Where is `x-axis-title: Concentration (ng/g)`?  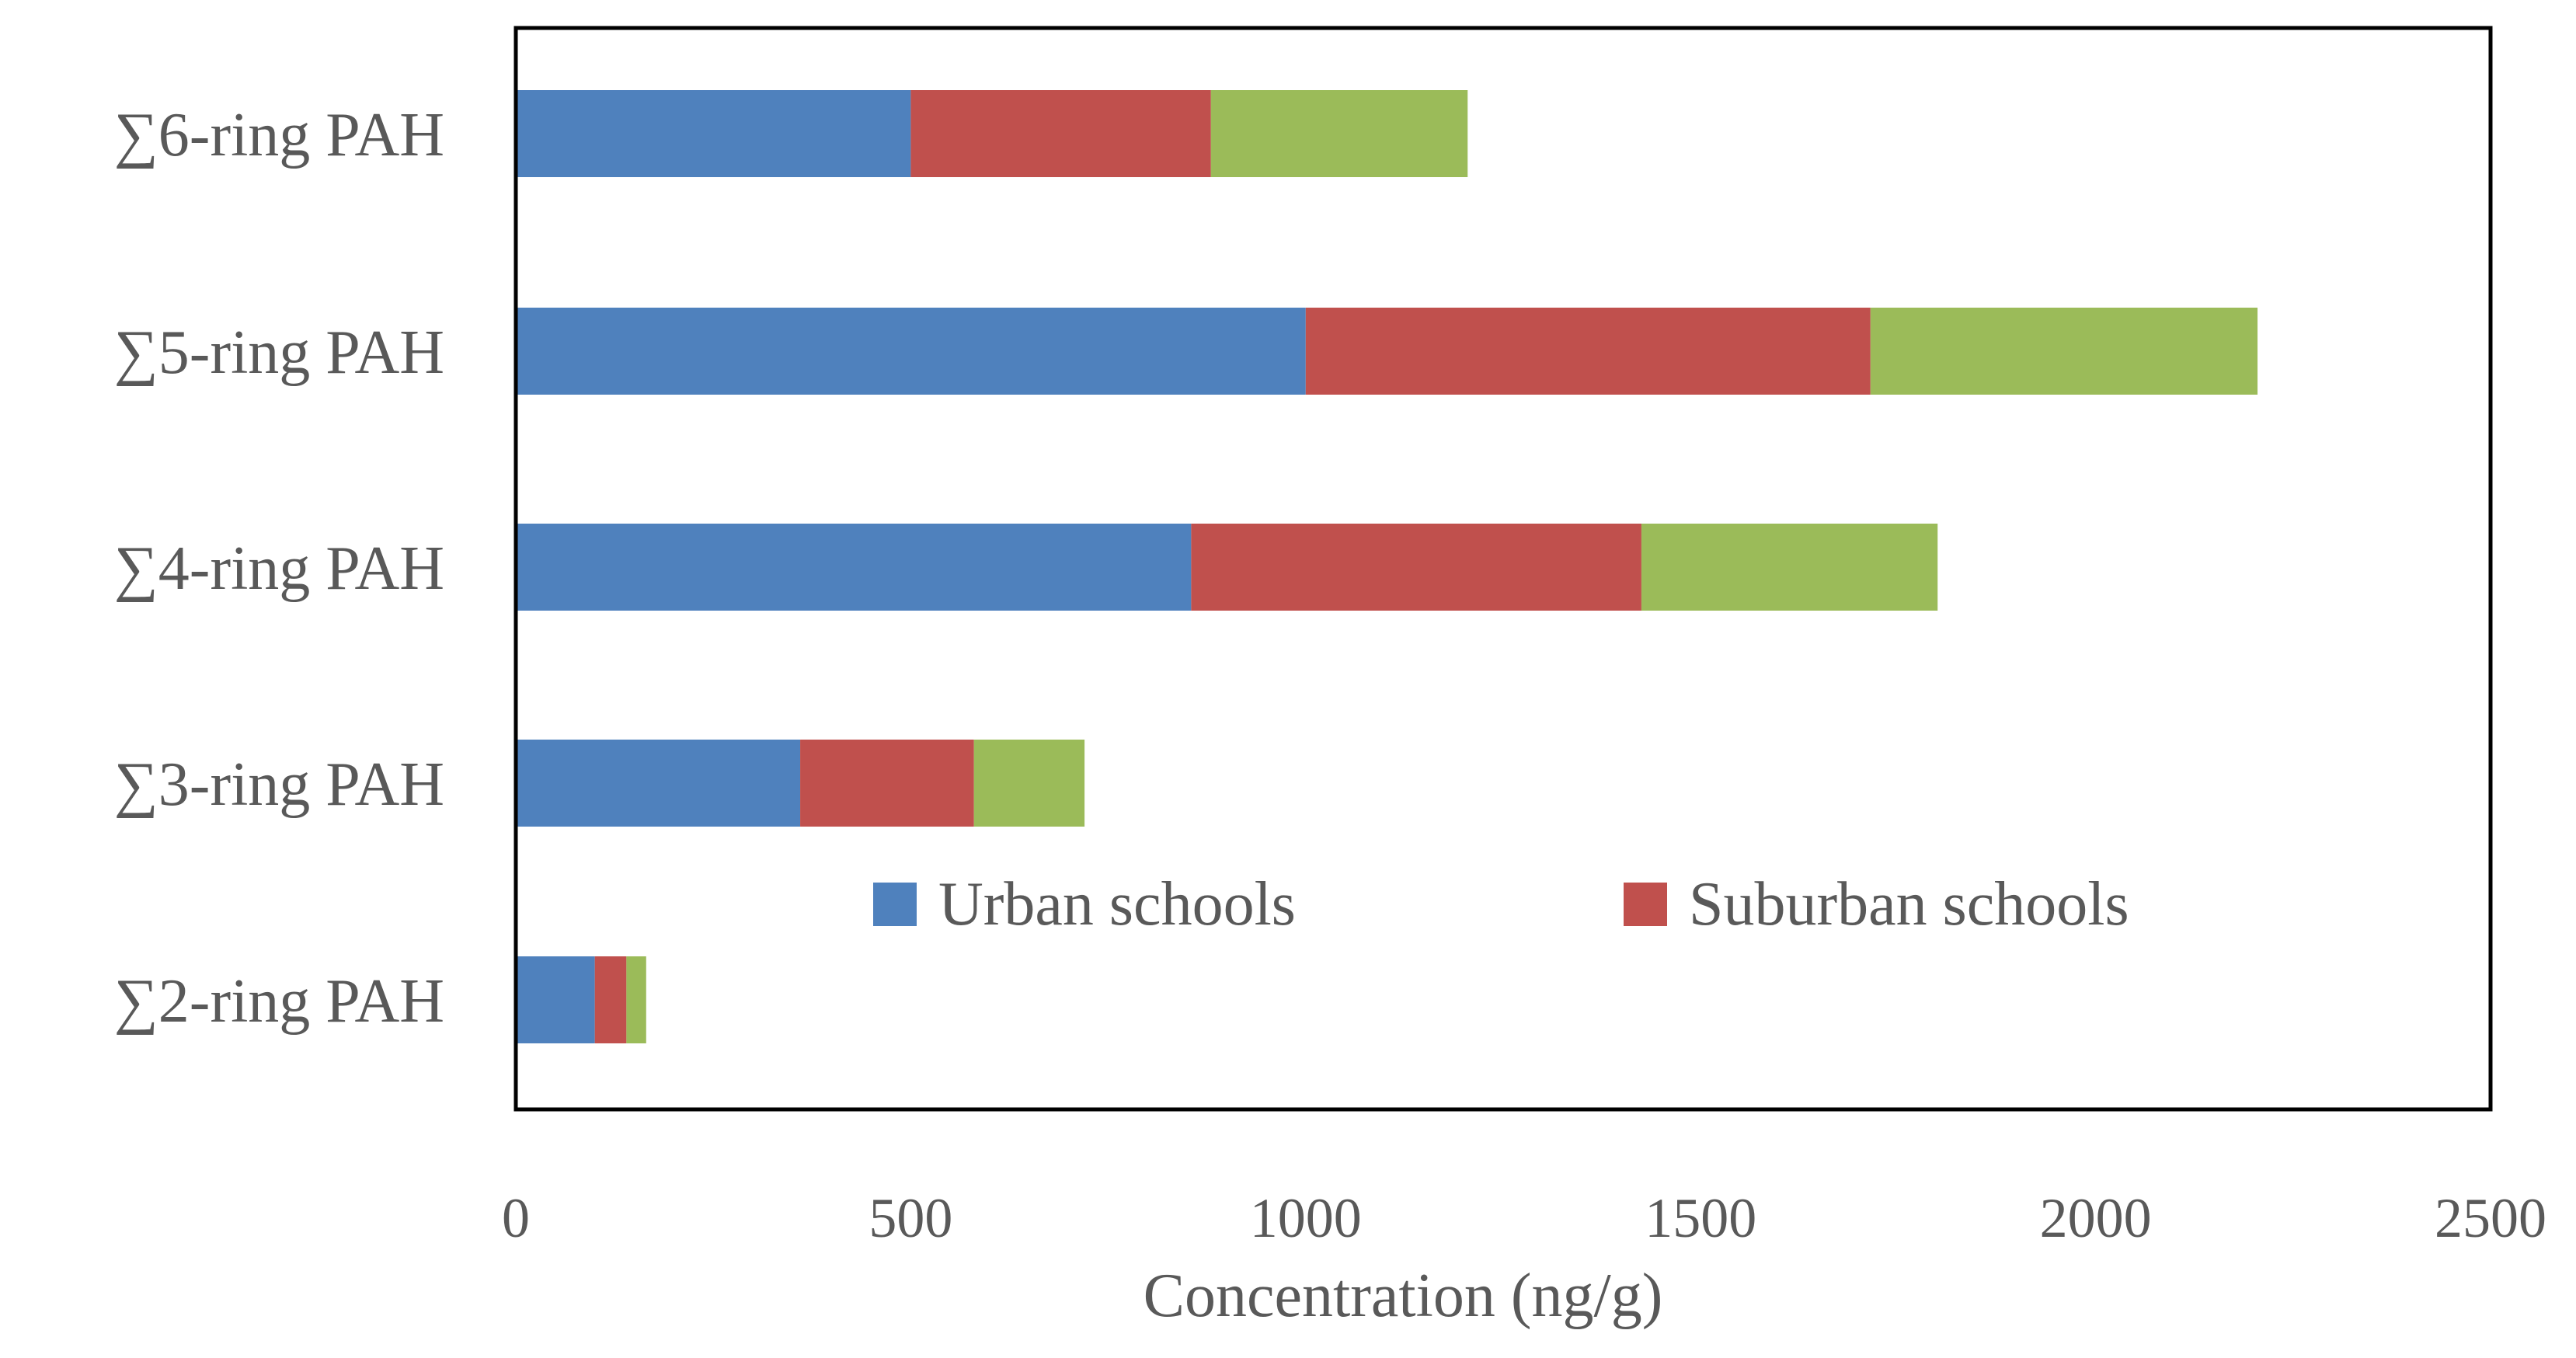 x-axis-title: Concentration (ng/g) is located at coordinates (1403, 1296).